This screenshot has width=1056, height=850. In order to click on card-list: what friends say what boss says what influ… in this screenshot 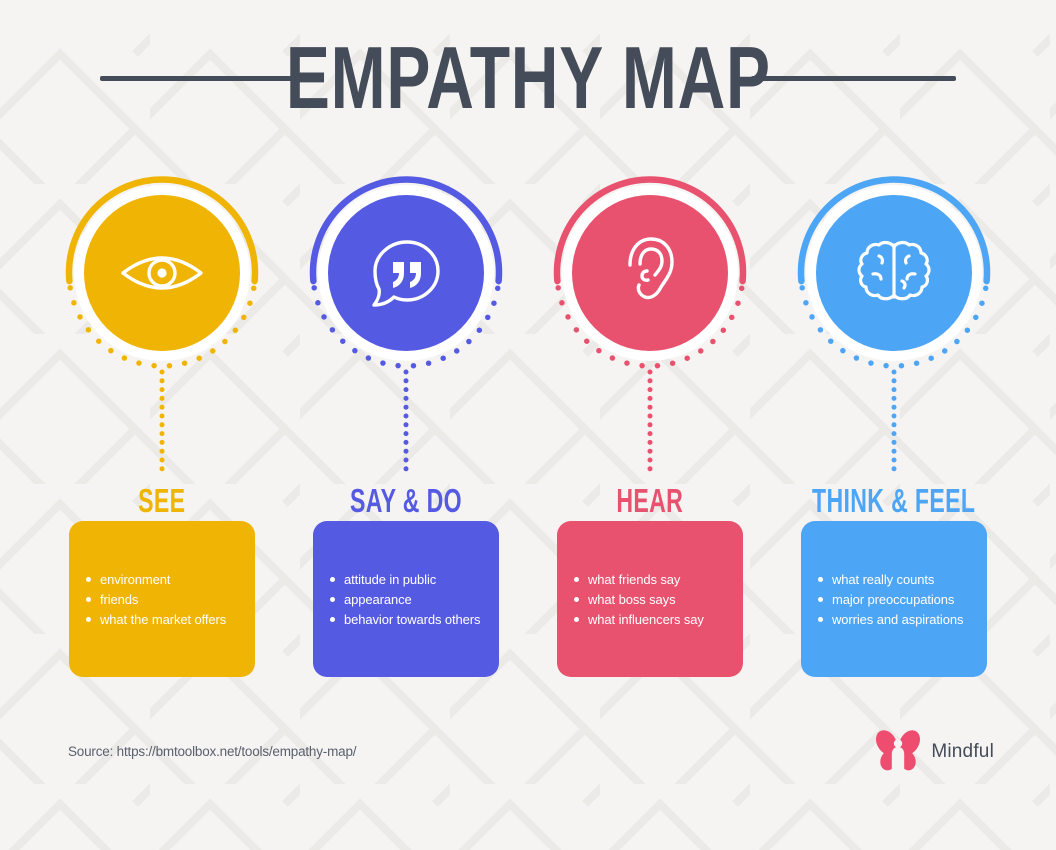, I will do `click(653, 599)`.